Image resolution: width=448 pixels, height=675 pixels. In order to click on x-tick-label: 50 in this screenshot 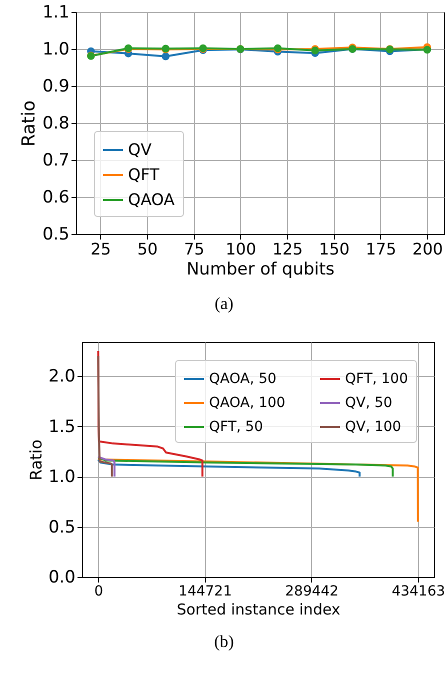, I will do `click(147, 249)`.